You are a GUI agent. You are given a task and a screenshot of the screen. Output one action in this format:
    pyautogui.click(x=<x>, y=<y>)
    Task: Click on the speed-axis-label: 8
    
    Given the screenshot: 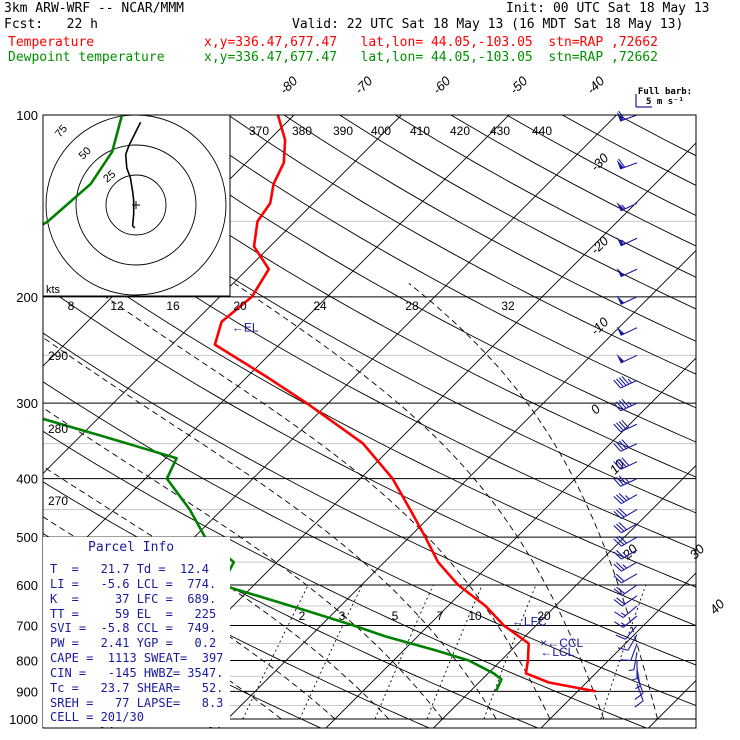 What is the action you would take?
    pyautogui.click(x=71, y=306)
    